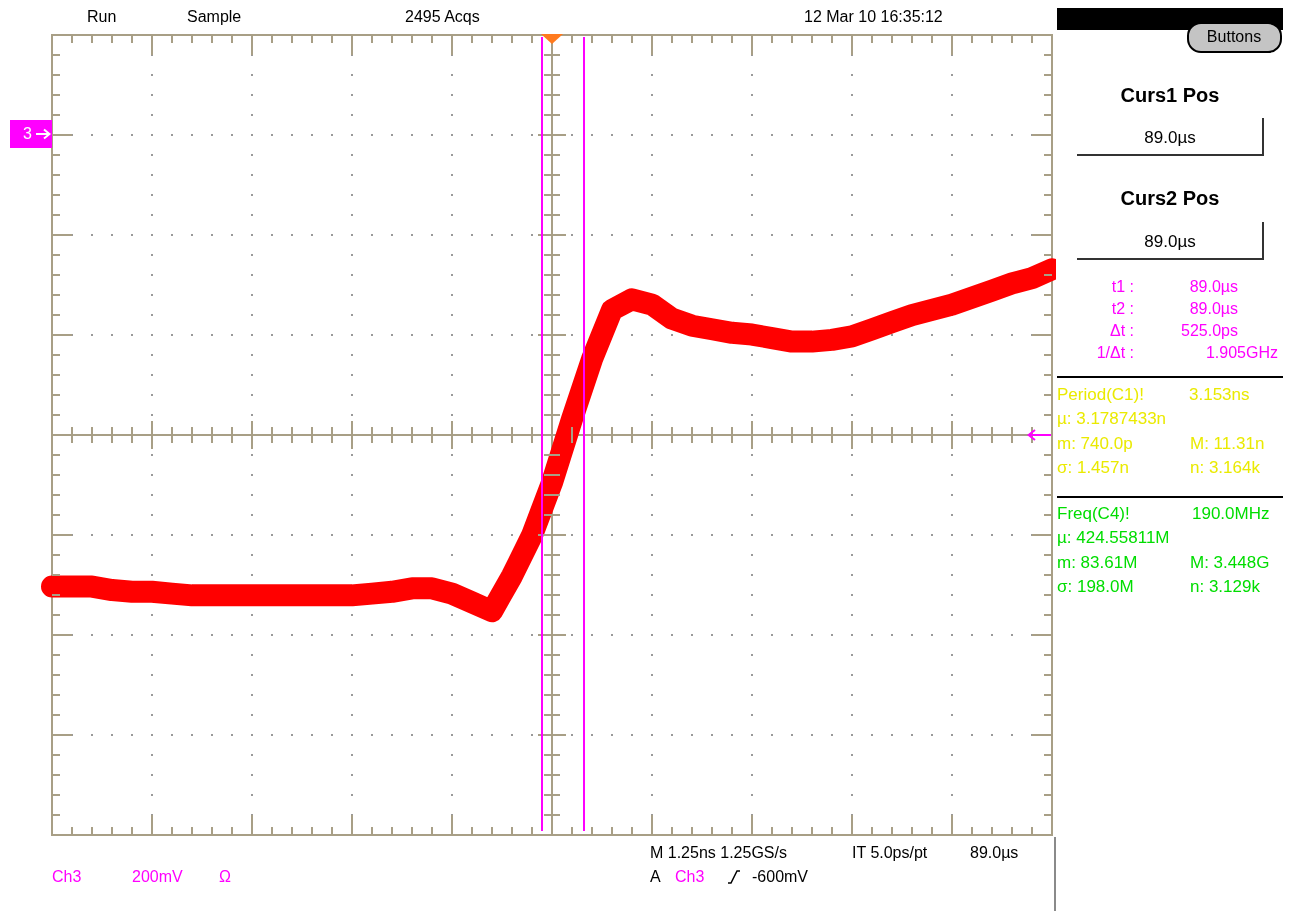 This screenshot has height=911, width=1295. What do you see at coordinates (1113, 537) in the screenshot?
I see `text: µ: 424.55811M` at bounding box center [1113, 537].